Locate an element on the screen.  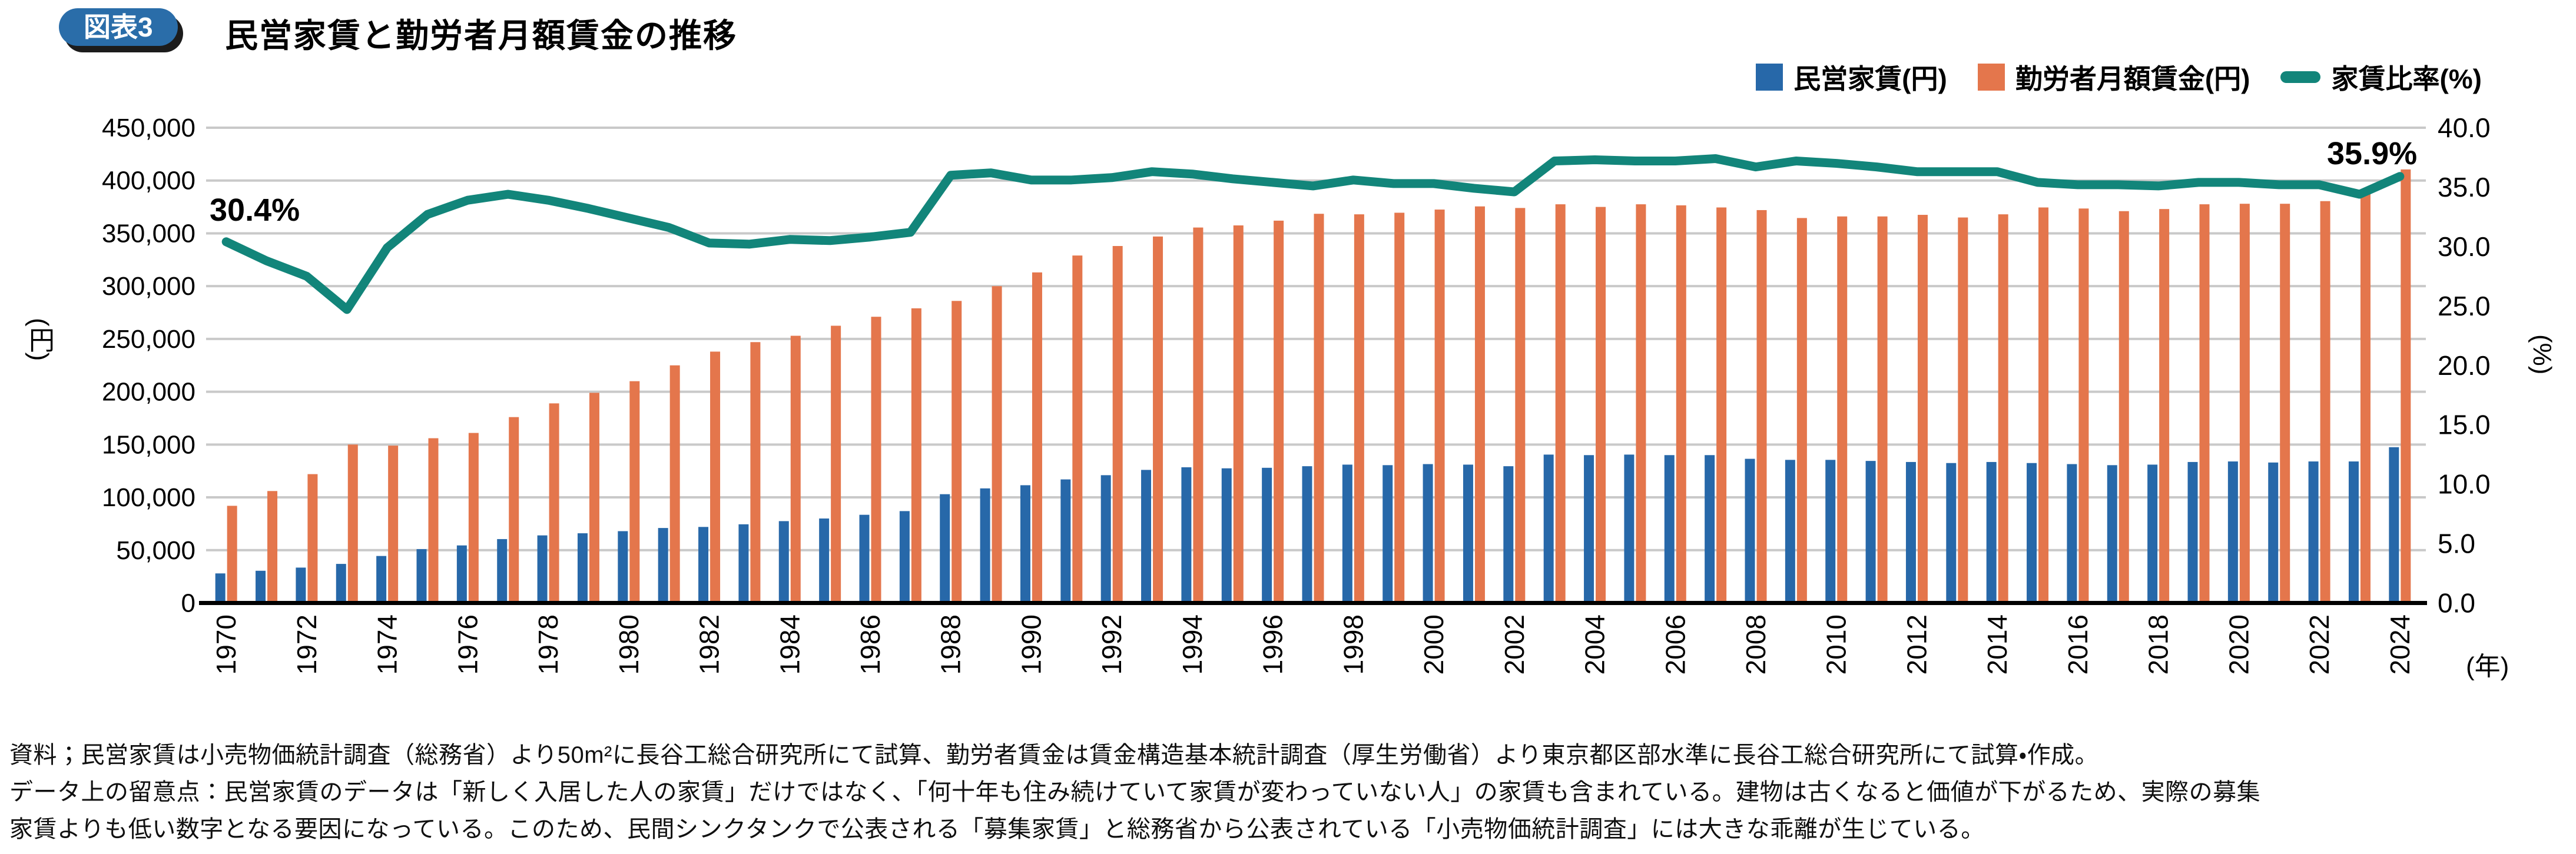
y2-axis-tick-label: 0.0 is located at coordinates (2456, 603).